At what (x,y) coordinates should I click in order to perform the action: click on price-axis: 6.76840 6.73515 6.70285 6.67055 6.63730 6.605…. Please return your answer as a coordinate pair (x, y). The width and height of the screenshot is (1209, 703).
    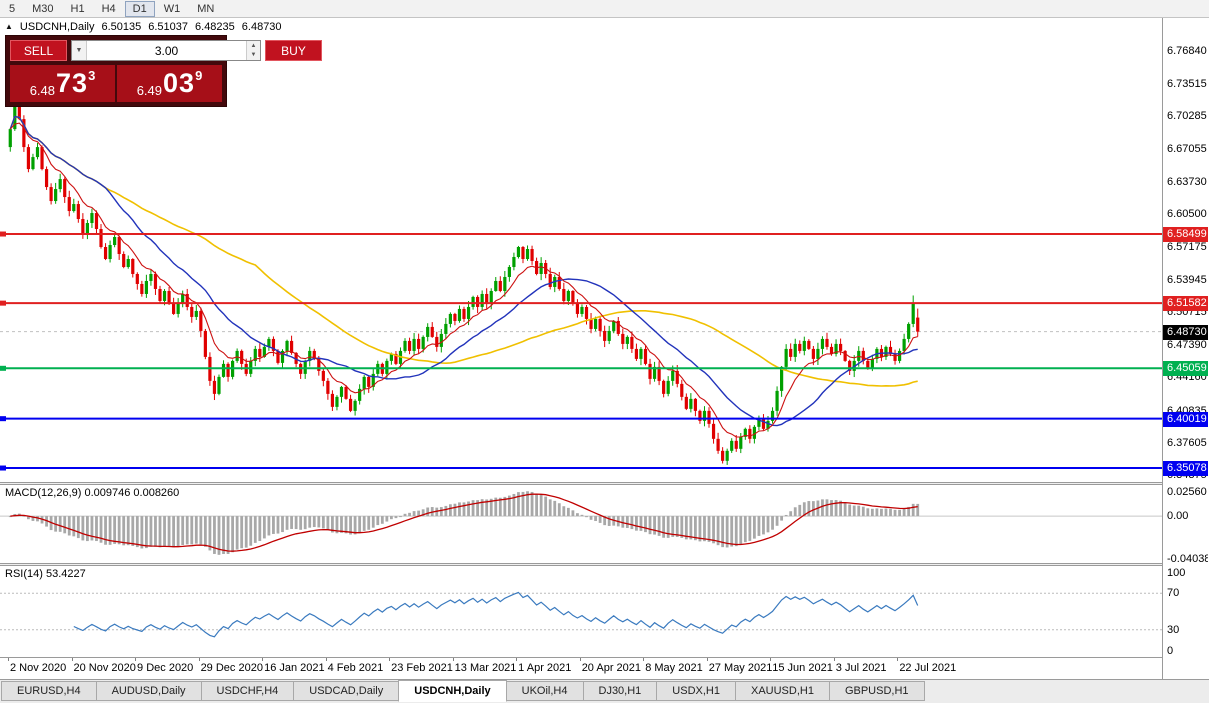
    Looking at the image, I should click on (1185, 348).